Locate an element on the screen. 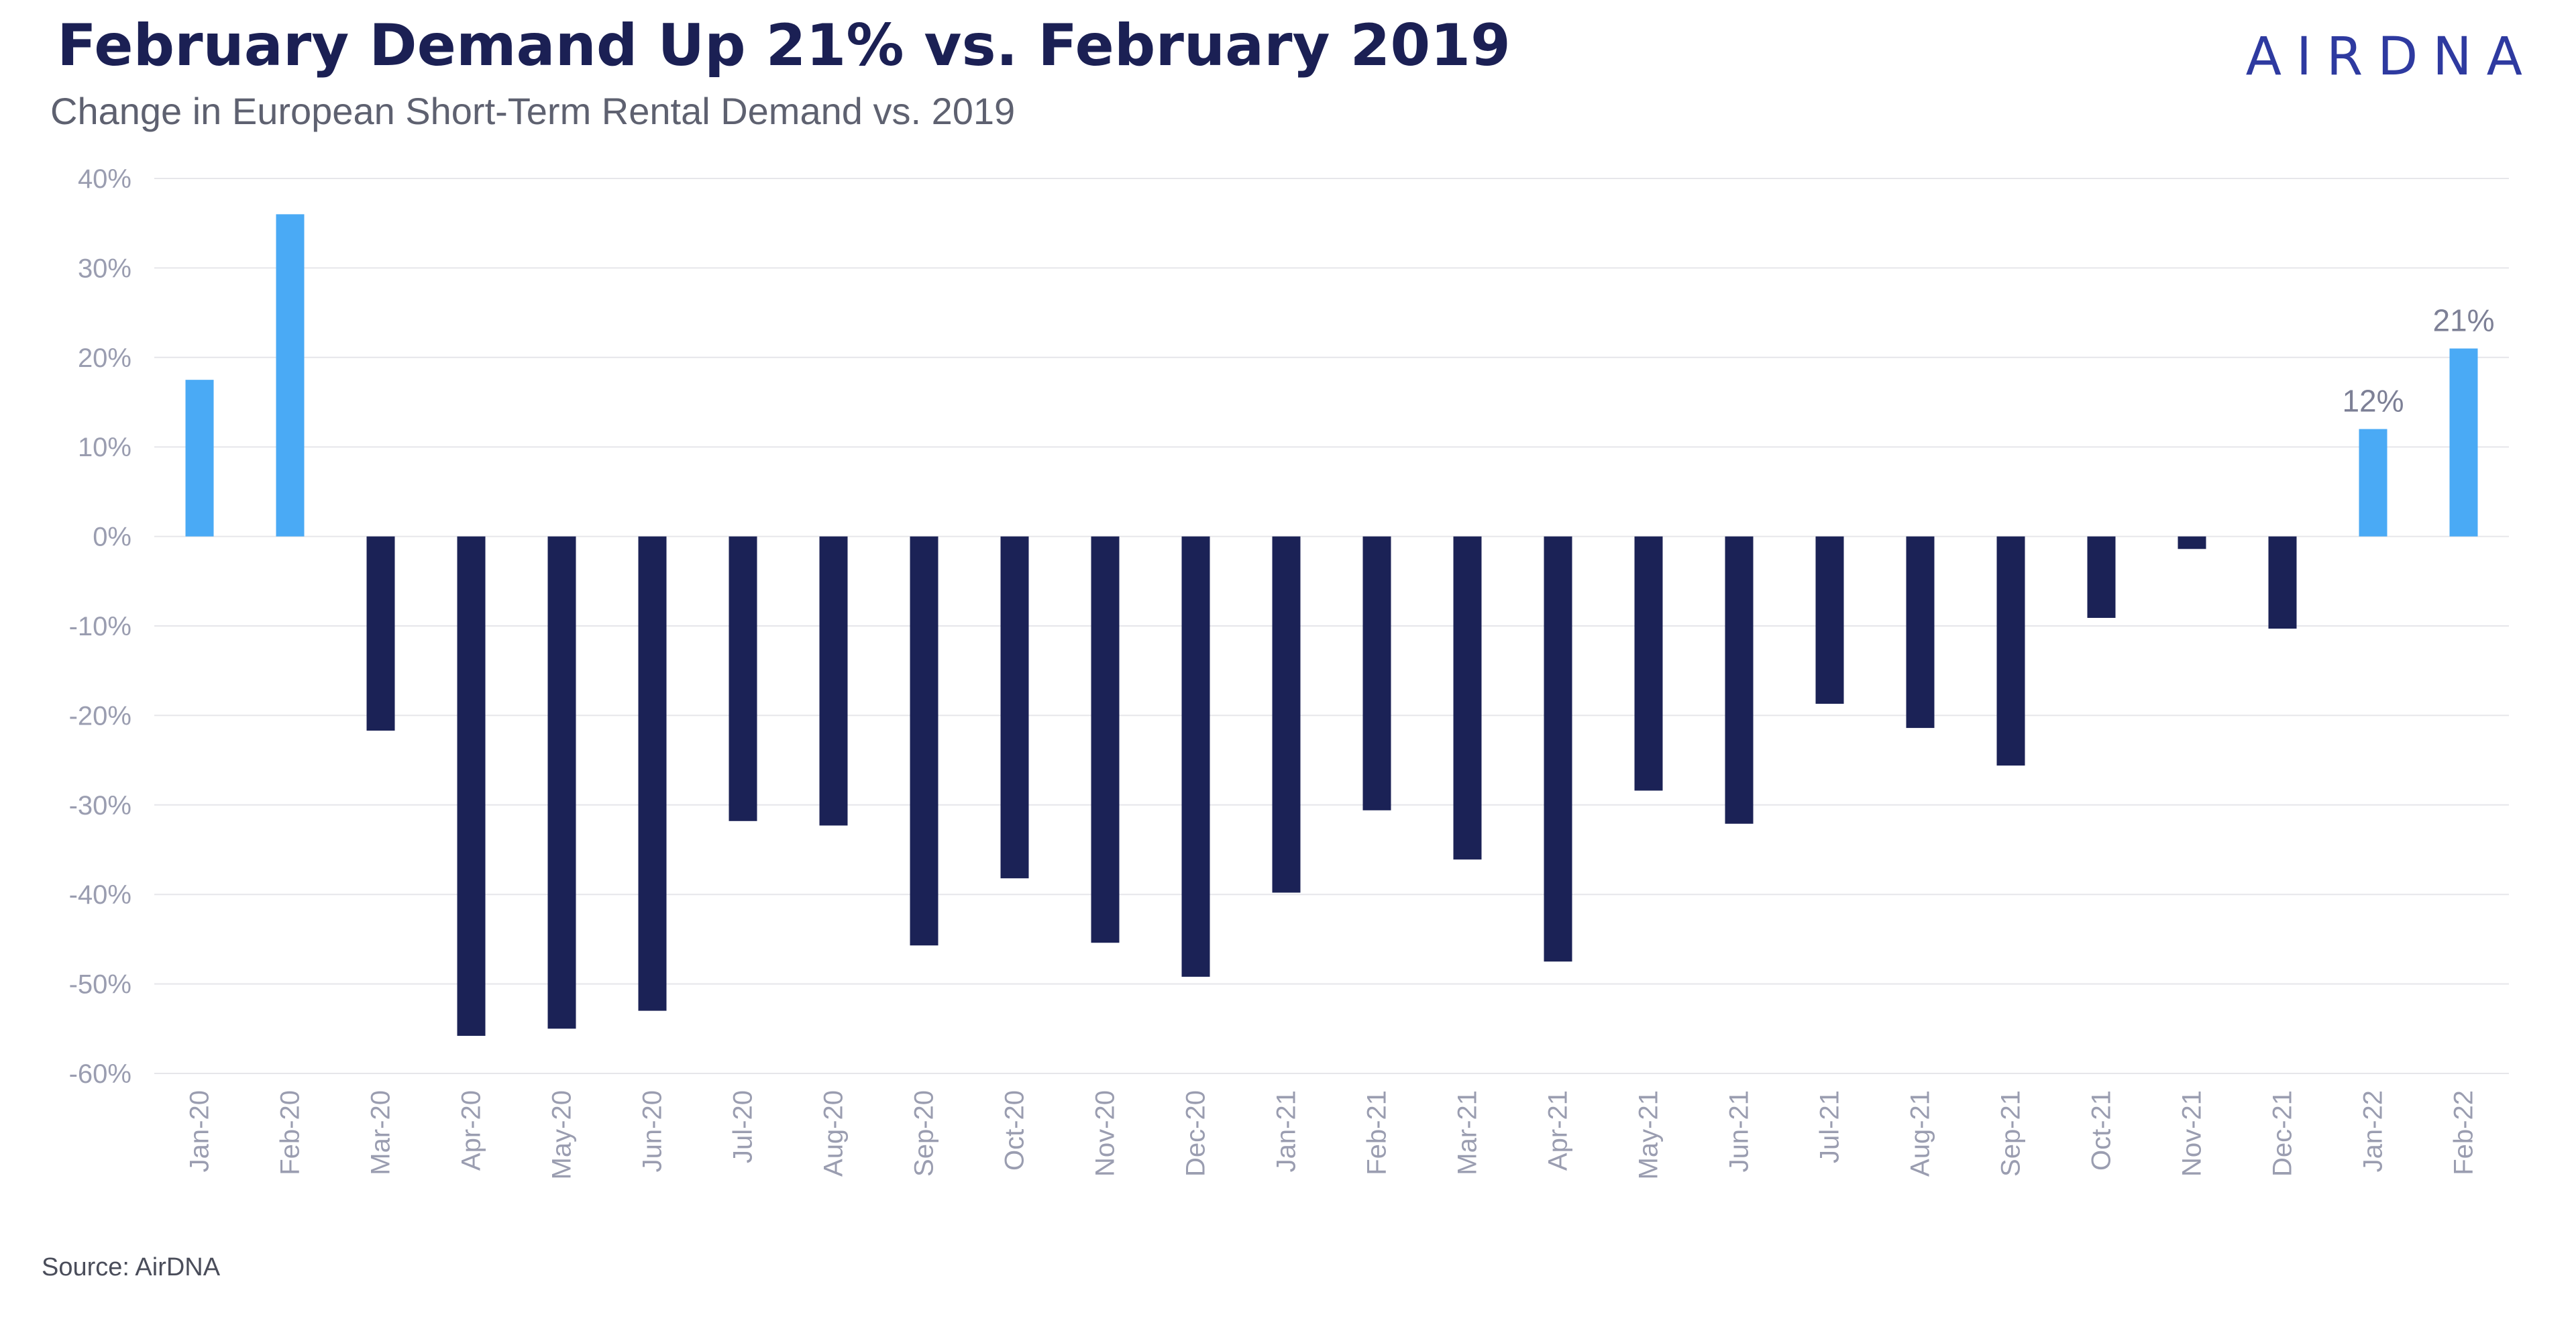 The image size is (2576, 1325). x-tick-label: Jan-21 is located at coordinates (1286, 1131).